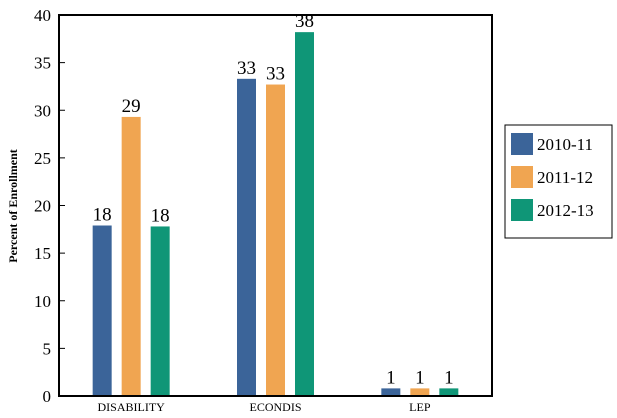  What do you see at coordinates (42, 15) in the screenshot?
I see `y-tick-label: 40` at bounding box center [42, 15].